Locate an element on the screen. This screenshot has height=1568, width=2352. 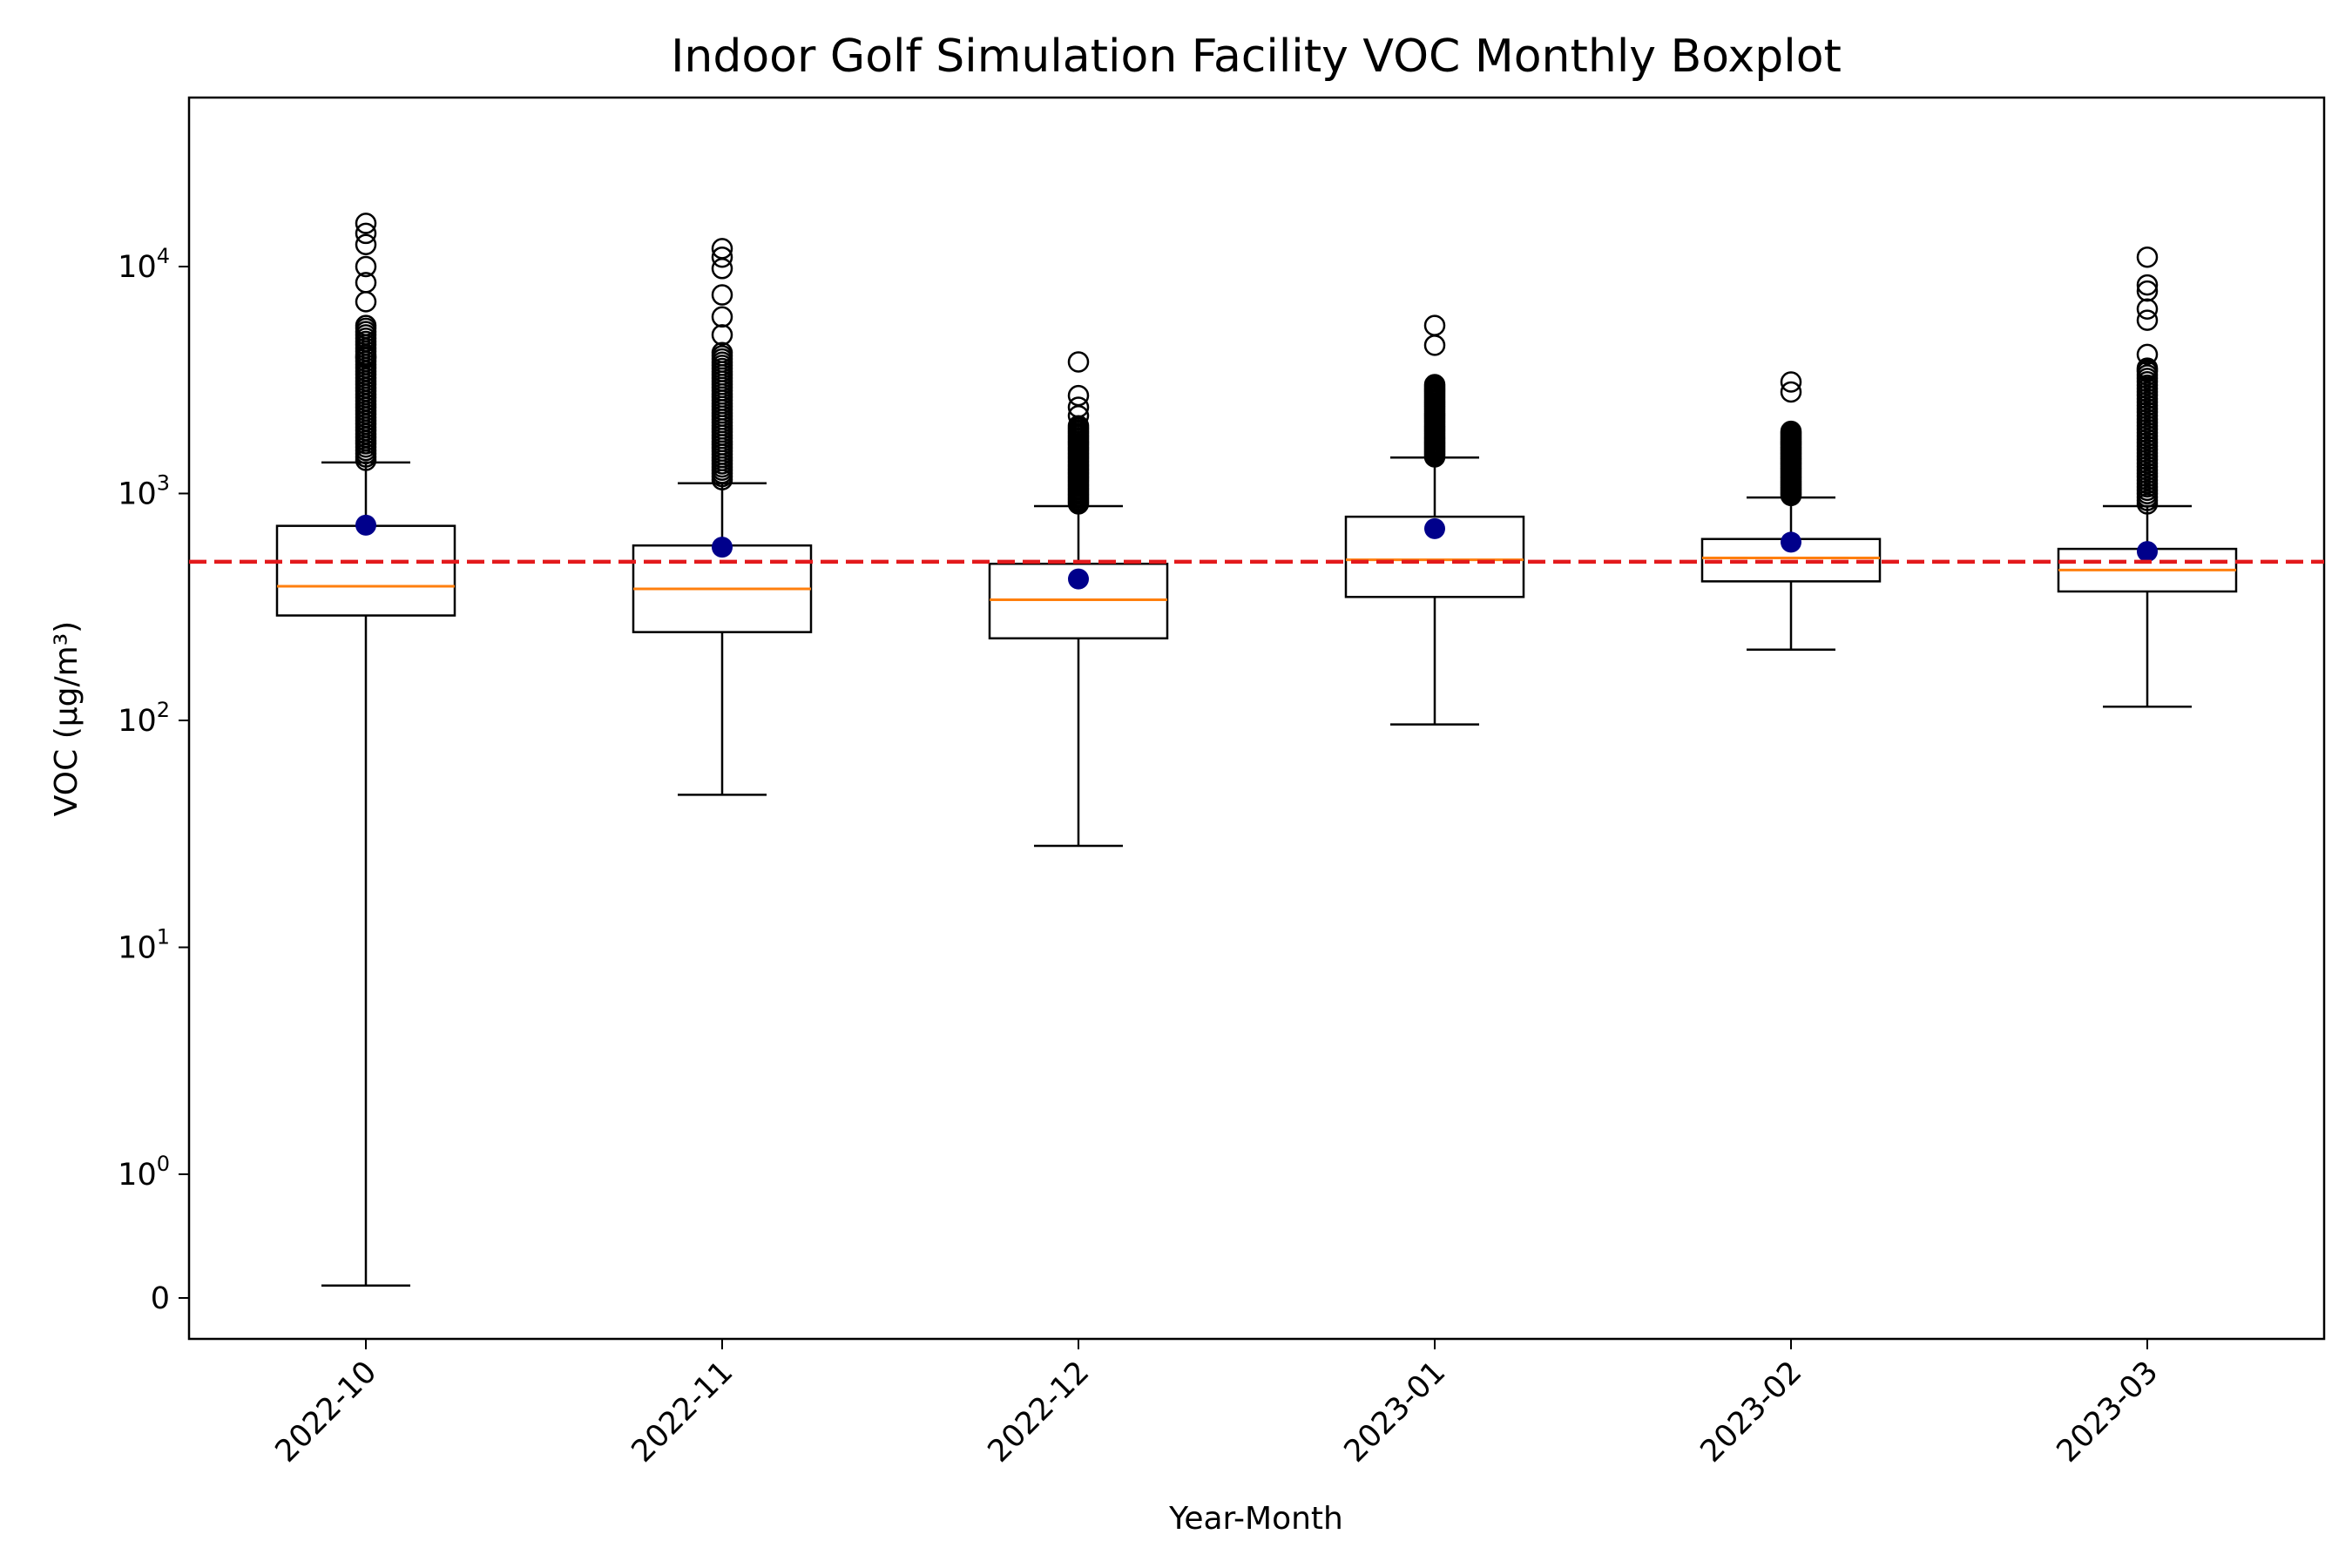
y-tick-exponent: 3 is located at coordinates (163, 484).